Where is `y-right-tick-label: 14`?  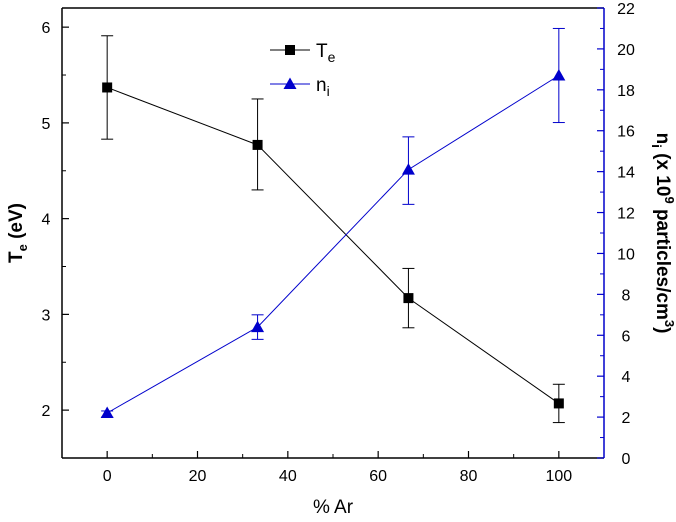 y-right-tick-label: 14 is located at coordinates (626, 173).